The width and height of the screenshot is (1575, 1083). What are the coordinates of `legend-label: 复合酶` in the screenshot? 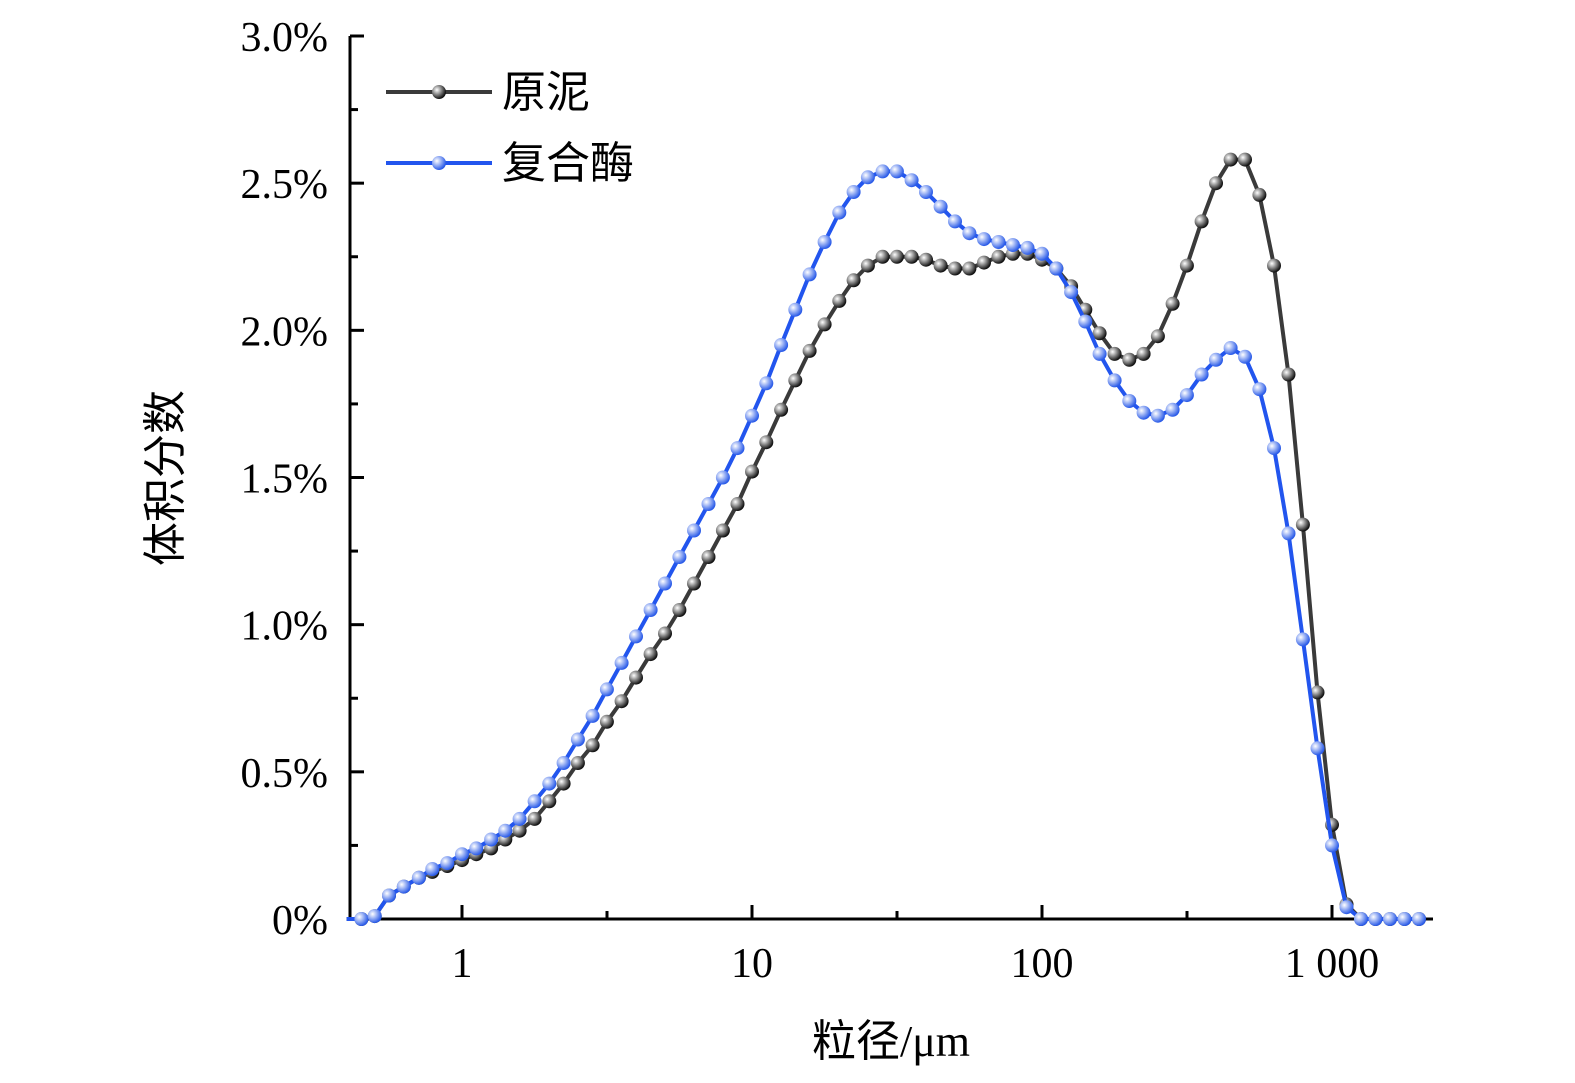 It's located at (568, 163).